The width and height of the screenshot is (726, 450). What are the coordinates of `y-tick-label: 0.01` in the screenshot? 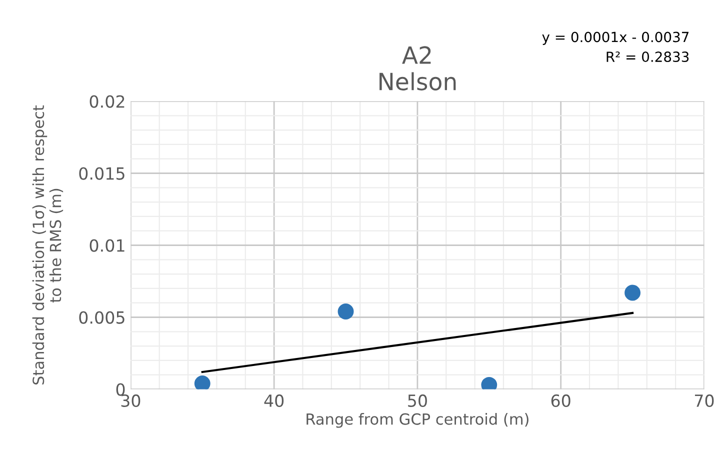 It's located at (107, 245).